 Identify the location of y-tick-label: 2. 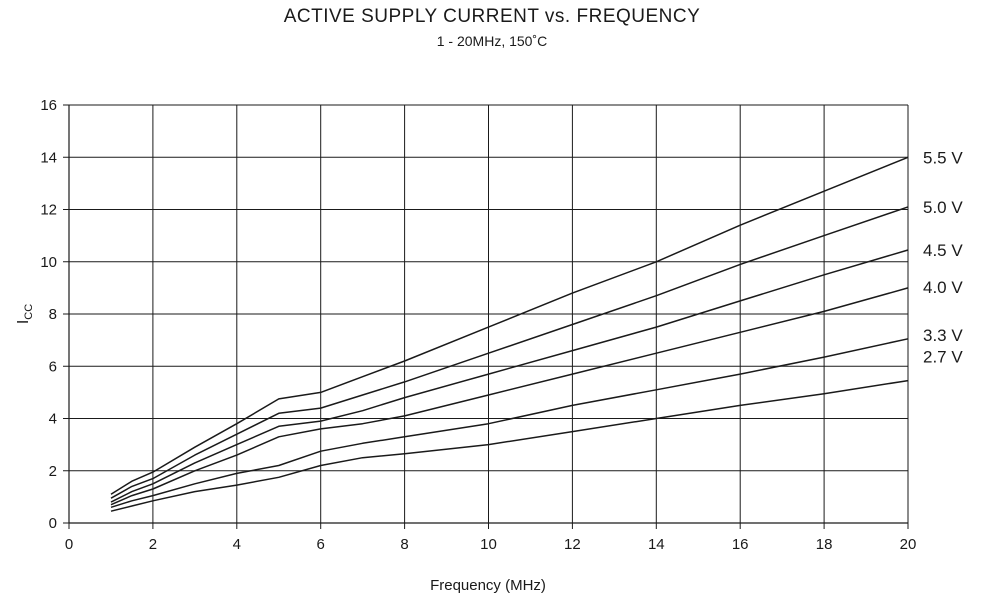
(53, 471).